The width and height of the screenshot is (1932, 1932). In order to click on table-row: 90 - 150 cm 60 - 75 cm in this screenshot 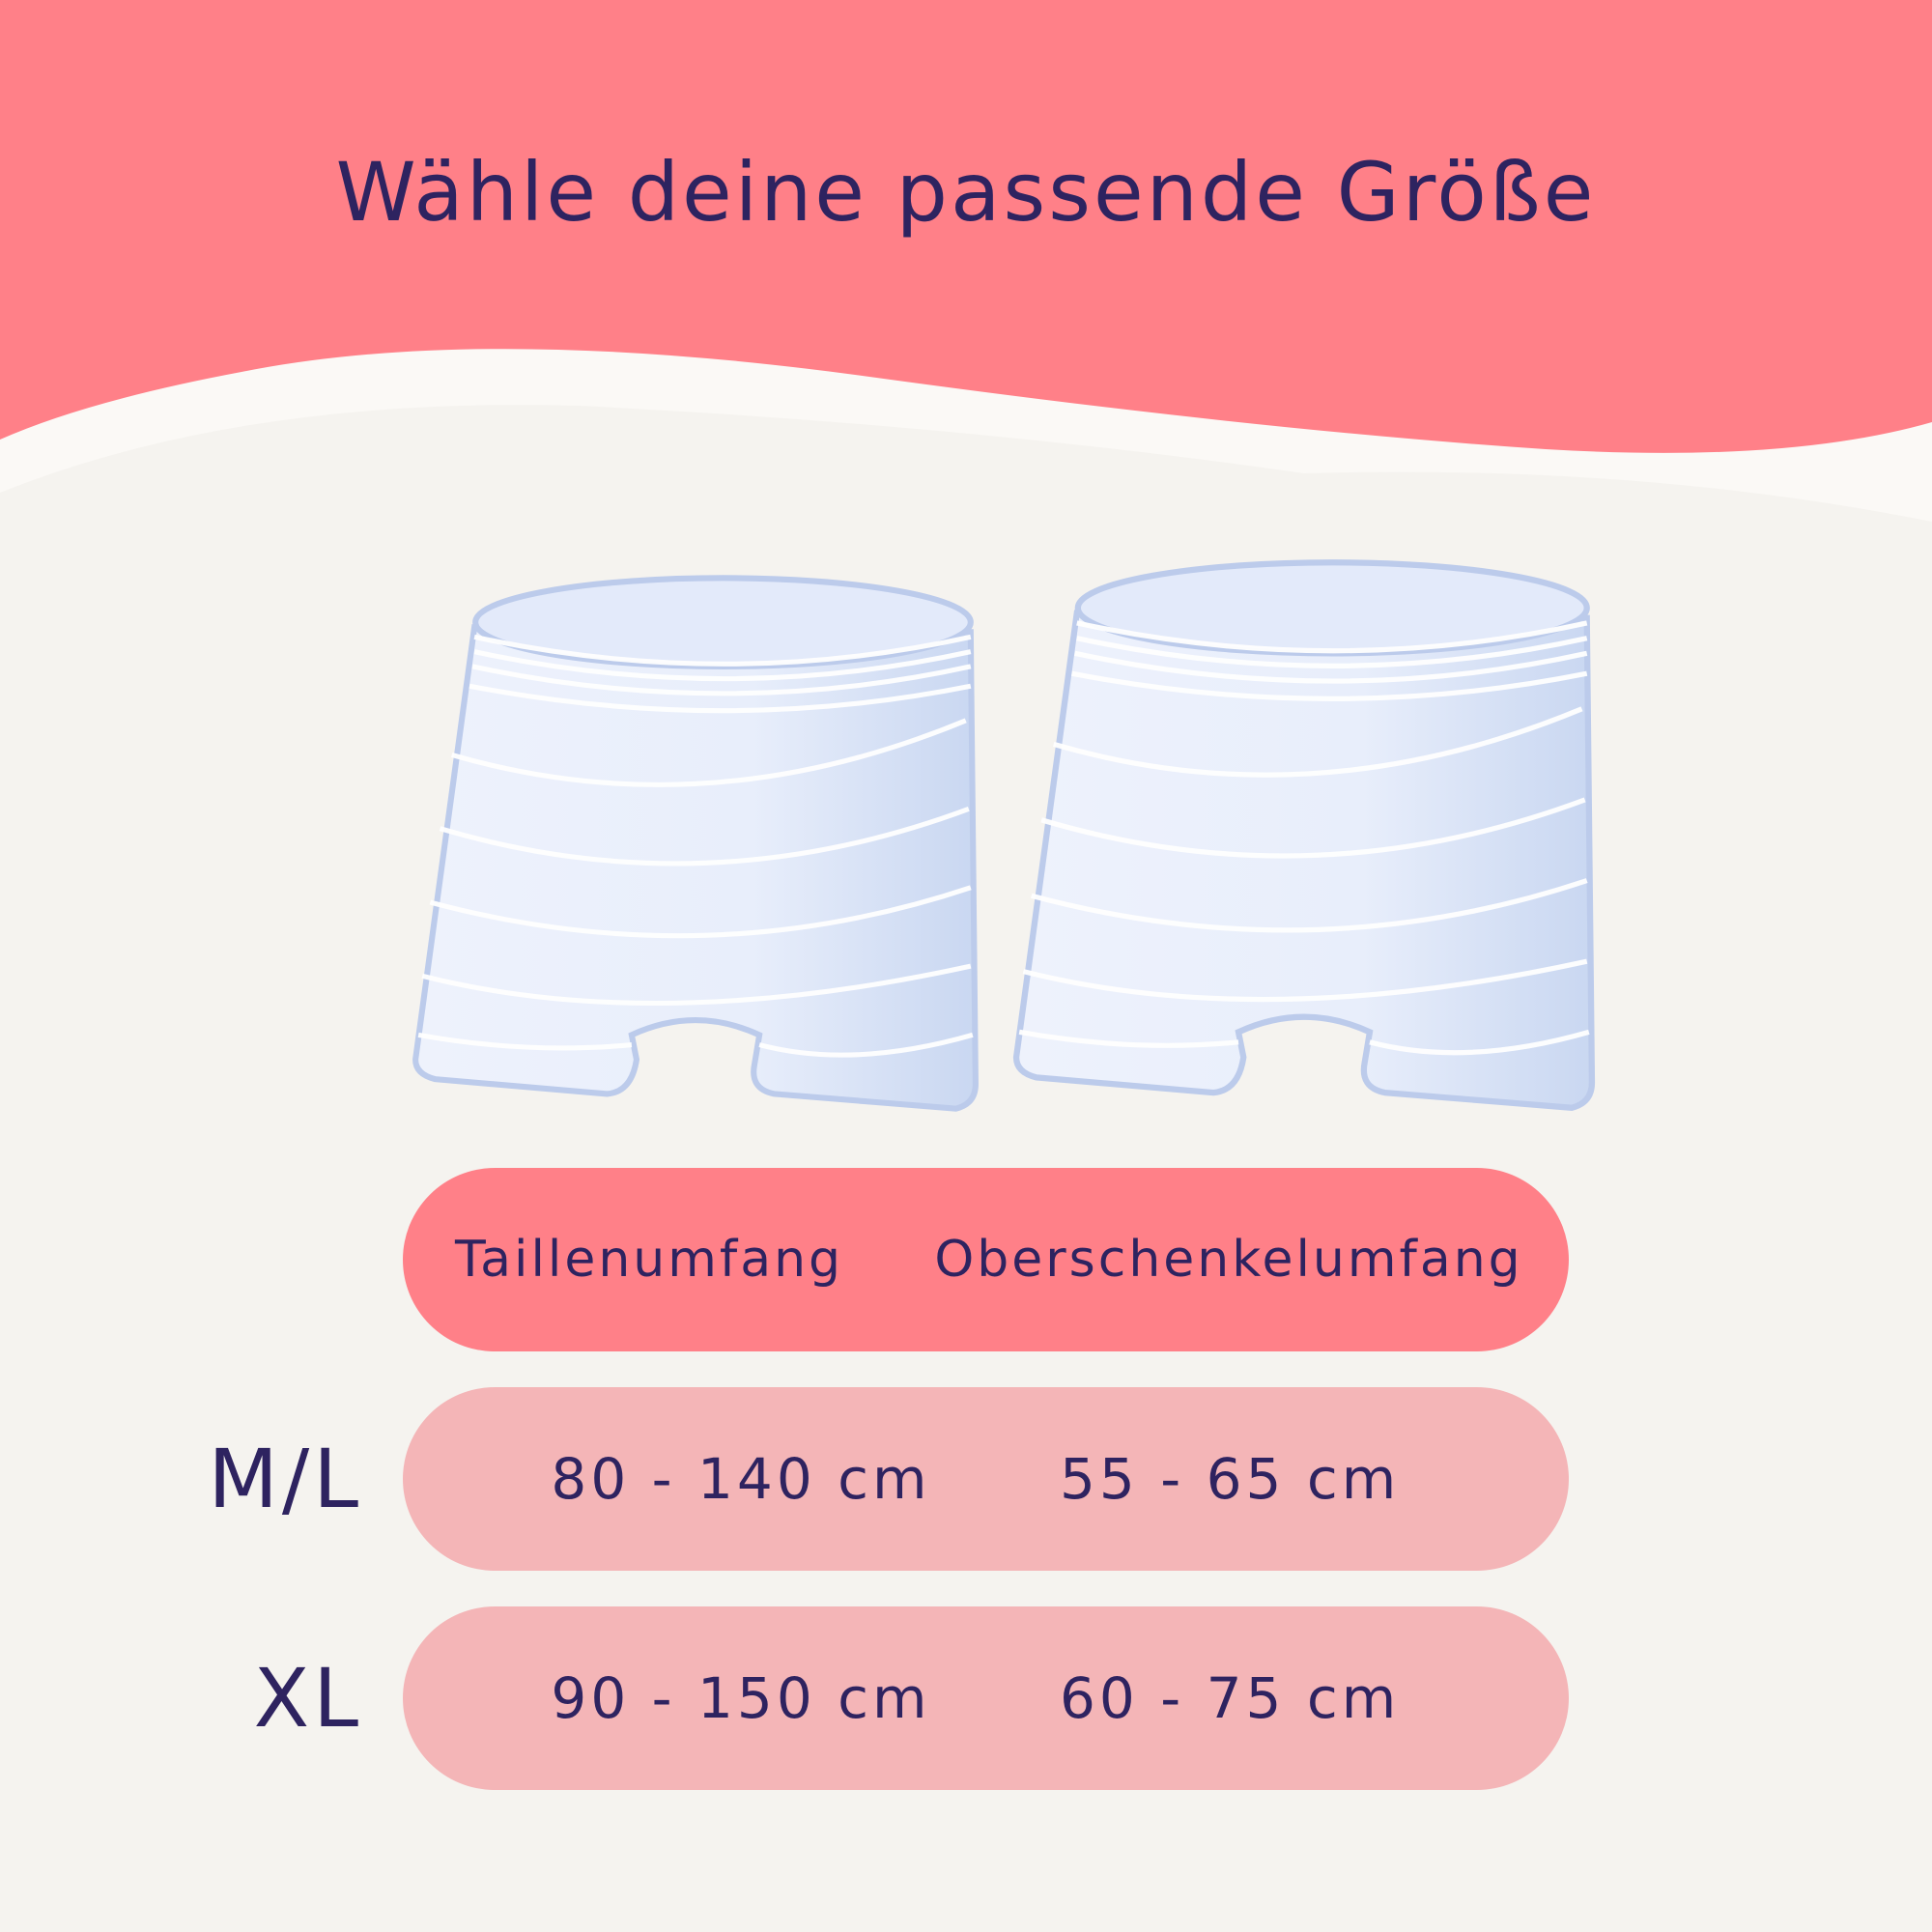, I will do `click(986, 1698)`.